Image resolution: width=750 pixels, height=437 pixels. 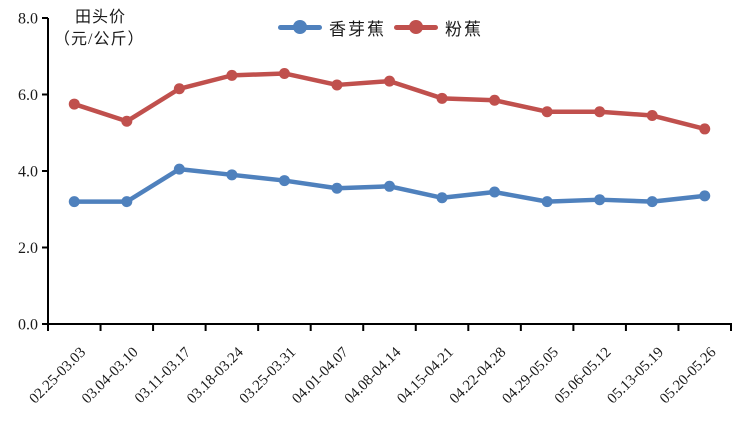 What do you see at coordinates (101, 17) in the screenshot?
I see `y-axis-title-line1: 田头价` at bounding box center [101, 17].